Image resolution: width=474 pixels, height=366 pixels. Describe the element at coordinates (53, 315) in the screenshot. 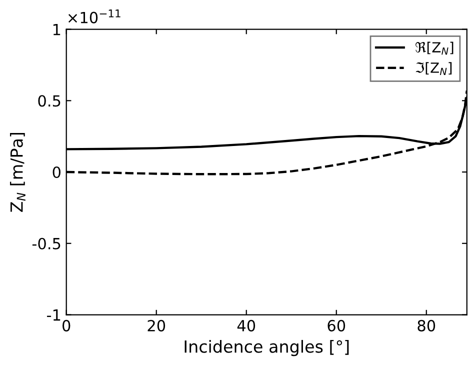

I see `y-tick-label: -1` at that location.